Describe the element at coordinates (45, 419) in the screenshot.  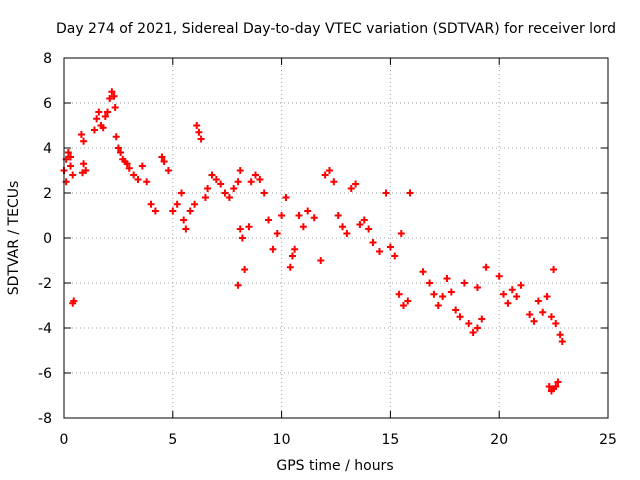
I see `y-tick-label: -8` at that location.